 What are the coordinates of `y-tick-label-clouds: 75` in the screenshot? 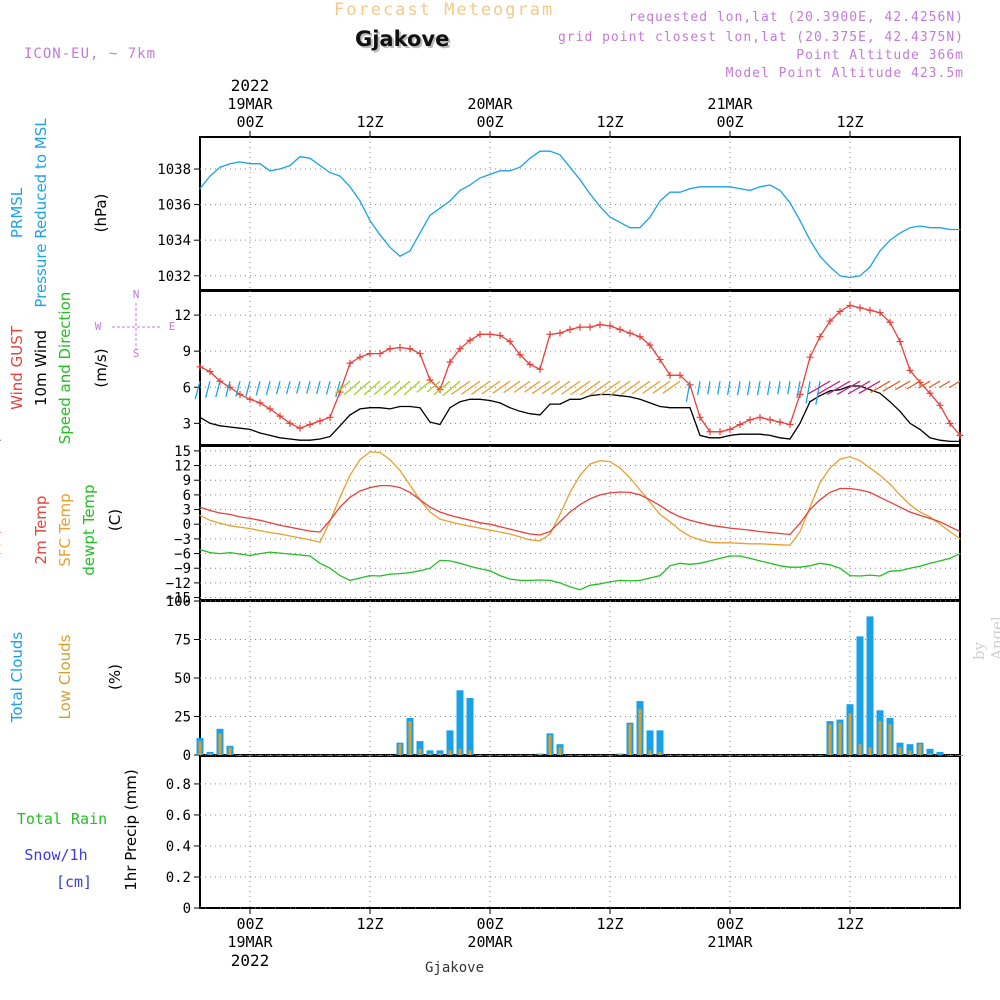 It's located at (182, 641).